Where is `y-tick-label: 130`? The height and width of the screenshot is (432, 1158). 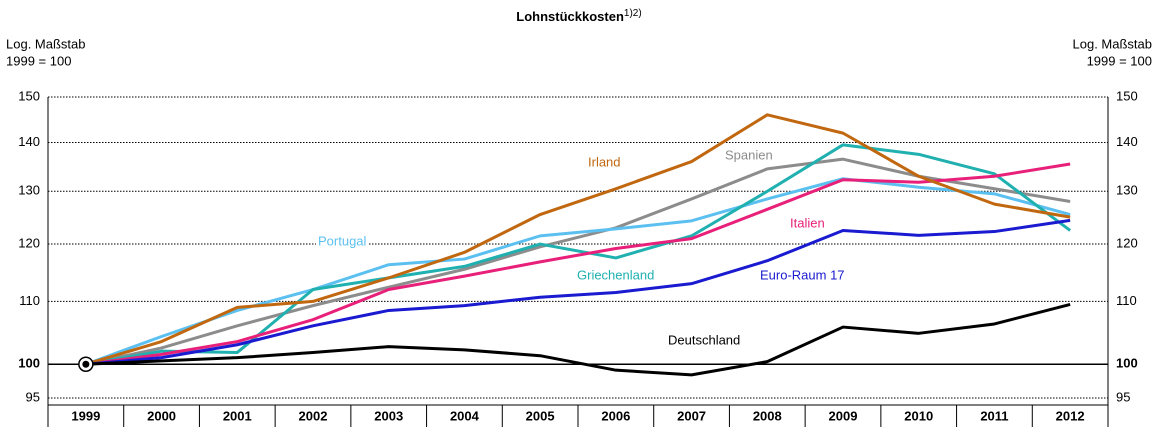
y-tick-label: 130 is located at coordinates (29, 190).